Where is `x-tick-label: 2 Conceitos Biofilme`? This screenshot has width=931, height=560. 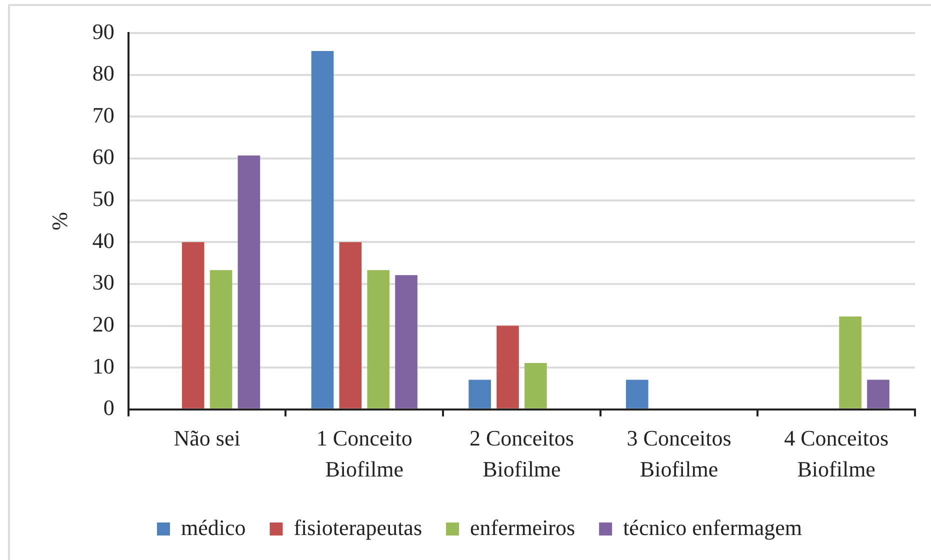
x-tick-label: 2 Conceitos Biofilme is located at coordinates (521, 454).